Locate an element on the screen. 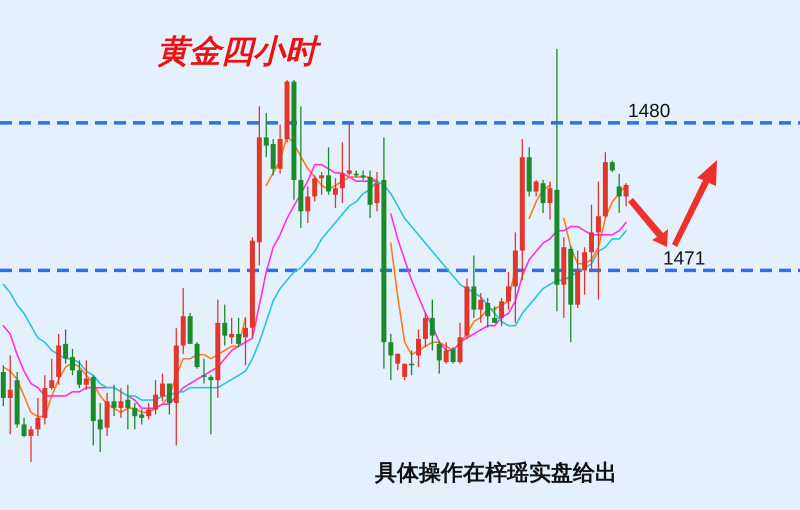  chart-title: 黄金四小时 is located at coordinates (239, 51).